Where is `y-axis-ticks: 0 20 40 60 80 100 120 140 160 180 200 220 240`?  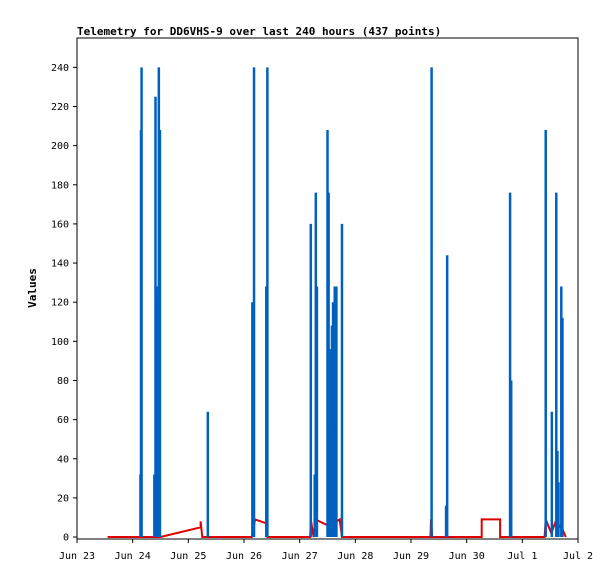
y-axis-ticks: 0 20 40 60 80 100 120 140 160 180 200 220 240 is located at coordinates (64, 303).